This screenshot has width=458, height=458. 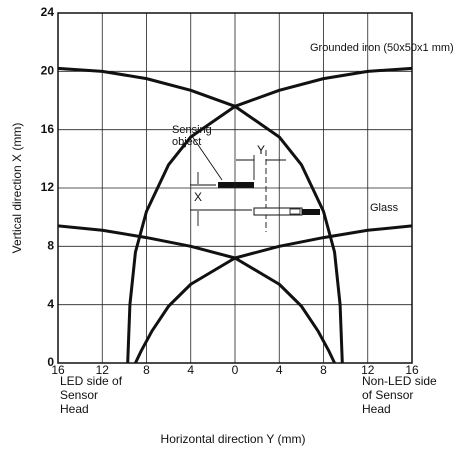 What do you see at coordinates (261, 150) in the screenshot?
I see `annotation: Y` at bounding box center [261, 150].